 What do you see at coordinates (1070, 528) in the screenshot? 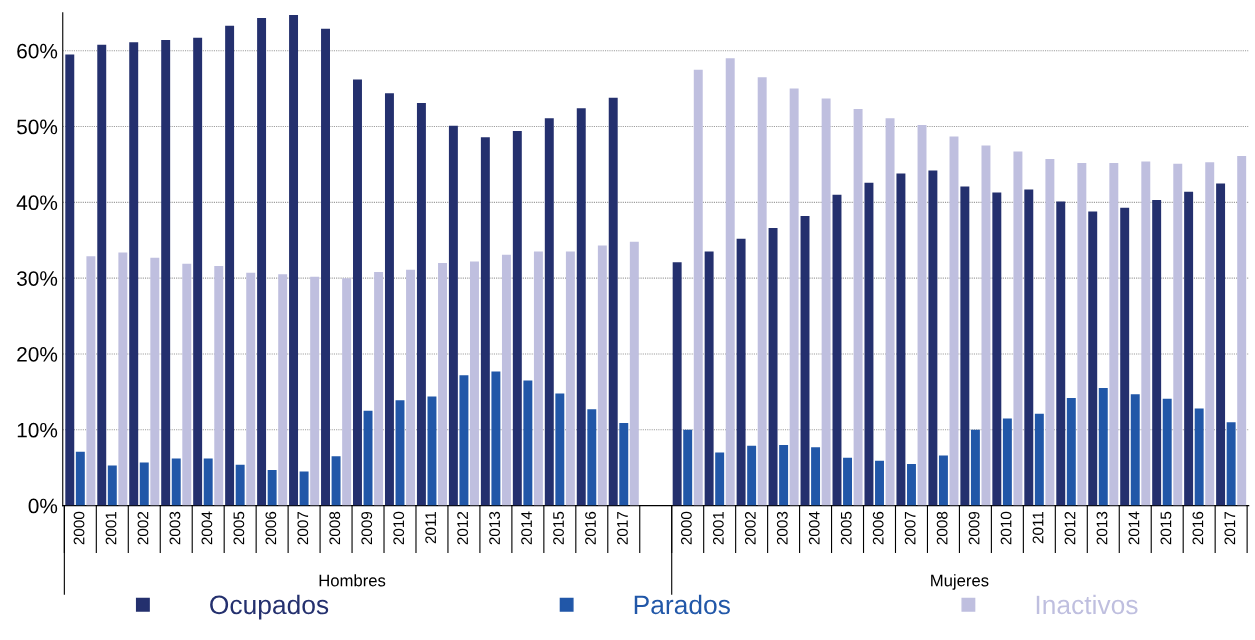
I see `x-tick-label: 2012` at bounding box center [1070, 528].